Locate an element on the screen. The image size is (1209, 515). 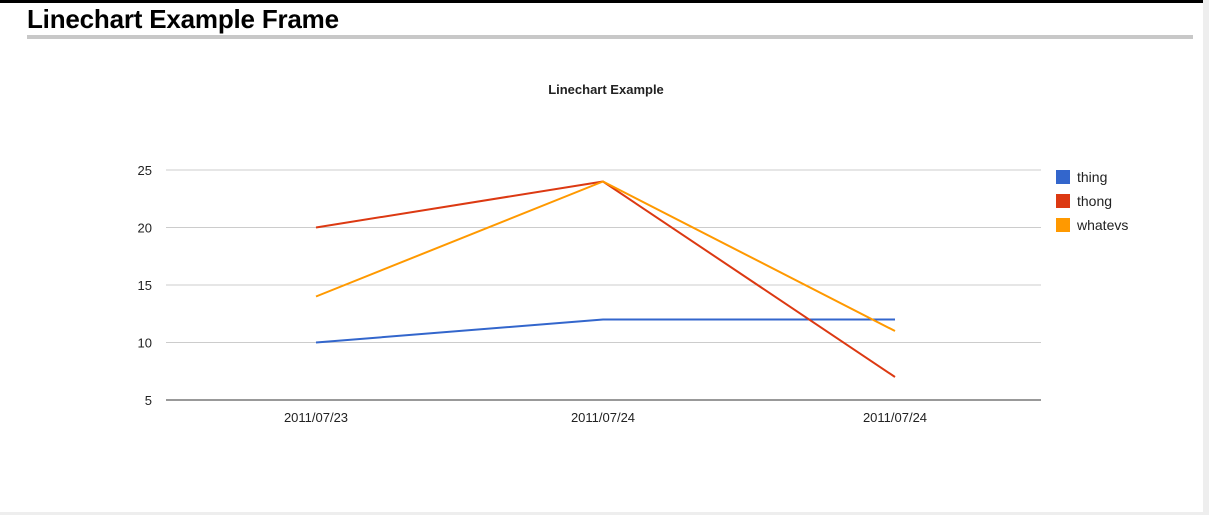
y-tick-label: 25 is located at coordinates (145, 170).